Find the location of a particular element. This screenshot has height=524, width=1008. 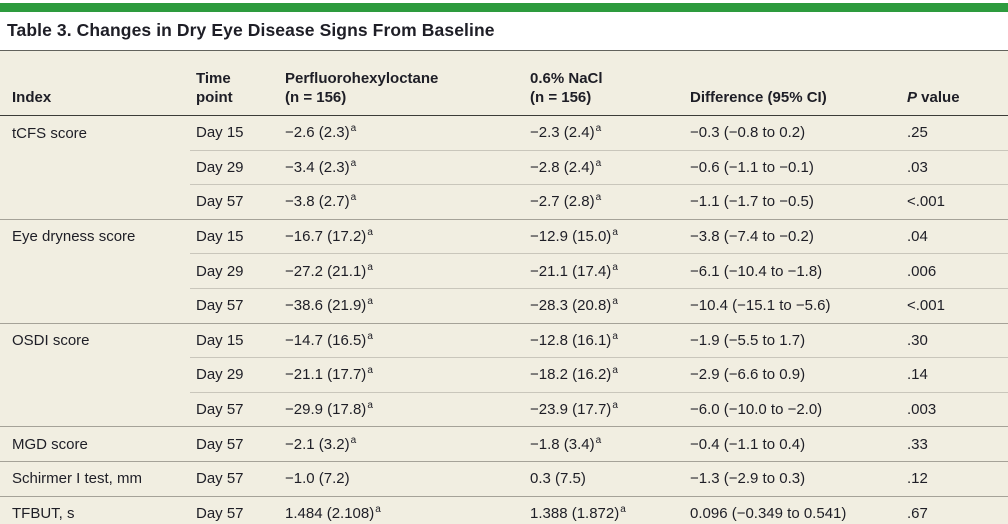

cell-perfluorohexyloctane: −3.8 (2.7)a is located at coordinates (405, 202).